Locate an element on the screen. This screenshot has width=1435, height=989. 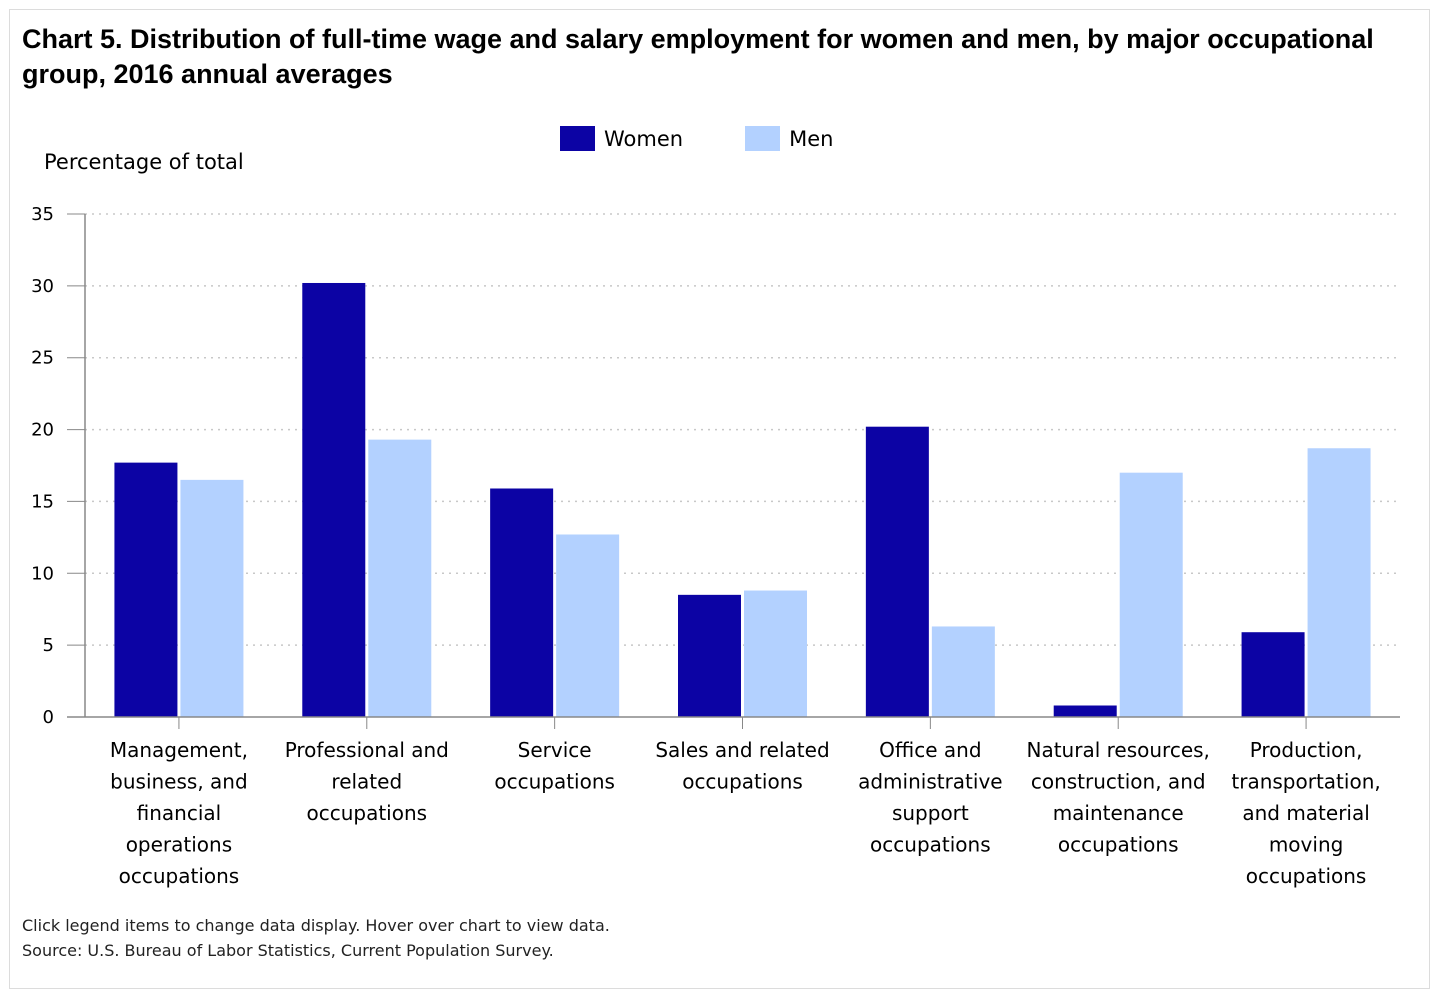
x-tick-label-line: Professional and is located at coordinates (367, 750).